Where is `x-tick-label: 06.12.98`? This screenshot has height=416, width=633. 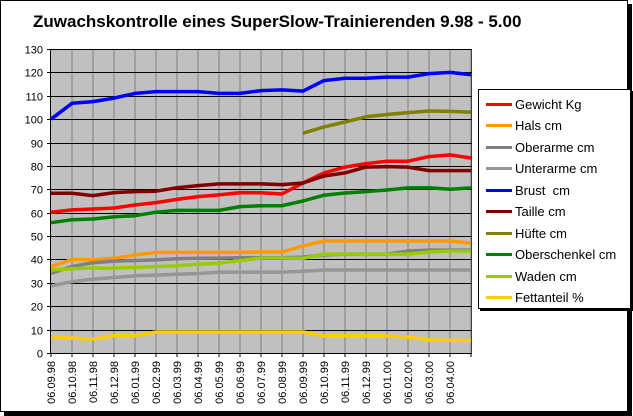 x-tick-label: 06.12.98 is located at coordinates (115, 382).